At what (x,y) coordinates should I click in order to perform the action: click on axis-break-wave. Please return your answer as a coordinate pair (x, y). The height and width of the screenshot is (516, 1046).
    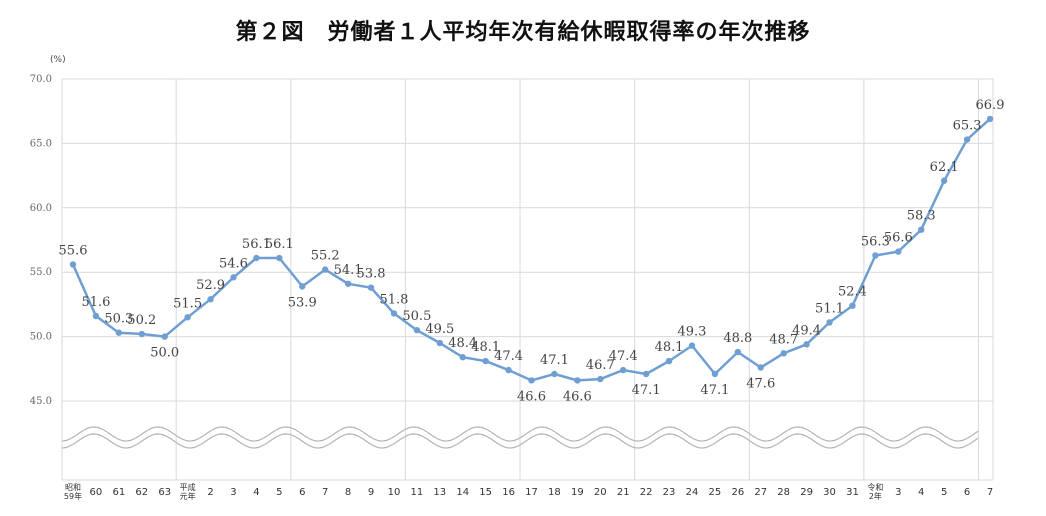
    Looking at the image, I should click on (520, 441).